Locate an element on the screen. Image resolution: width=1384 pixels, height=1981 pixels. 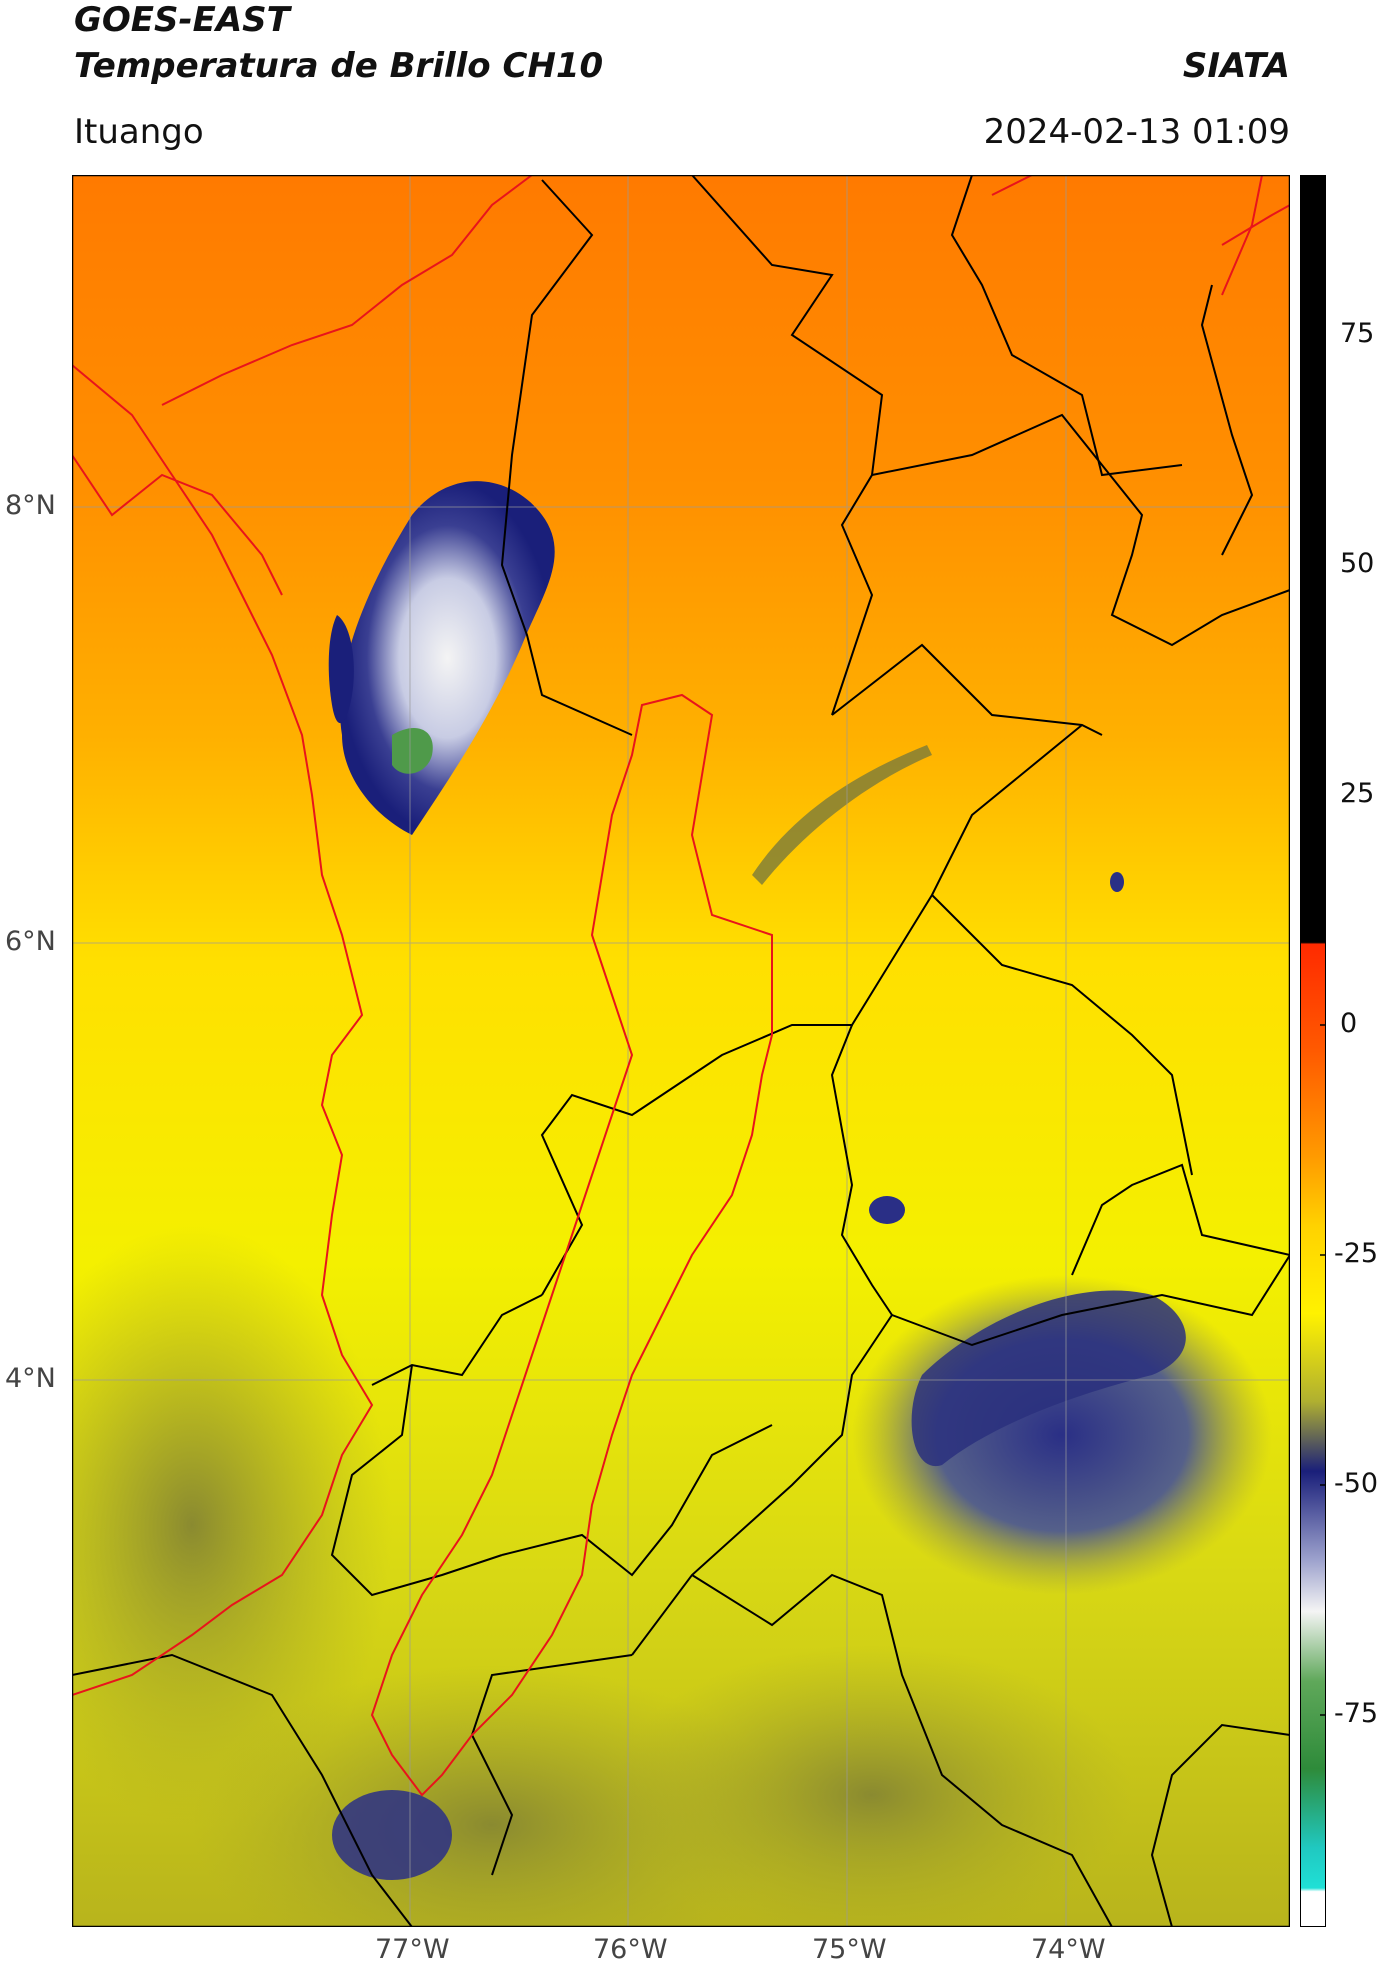
lon-label-77w: 77°W is located at coordinates (412, 1949).